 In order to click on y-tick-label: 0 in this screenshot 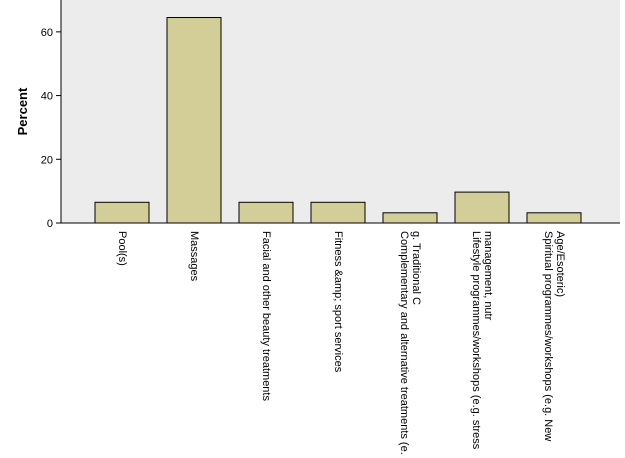, I will do `click(50, 224)`.